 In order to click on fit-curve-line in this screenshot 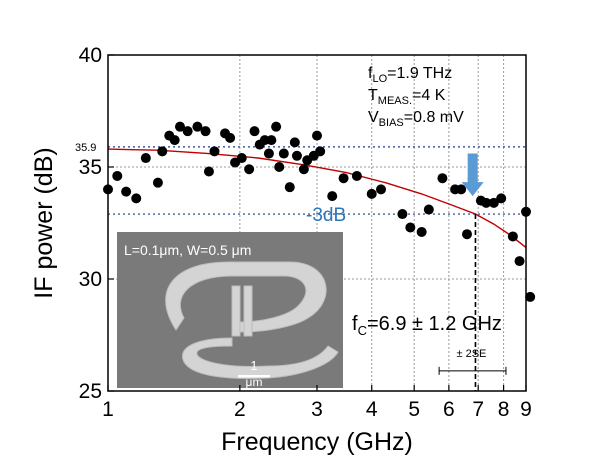, I will do `click(317, 198)`.